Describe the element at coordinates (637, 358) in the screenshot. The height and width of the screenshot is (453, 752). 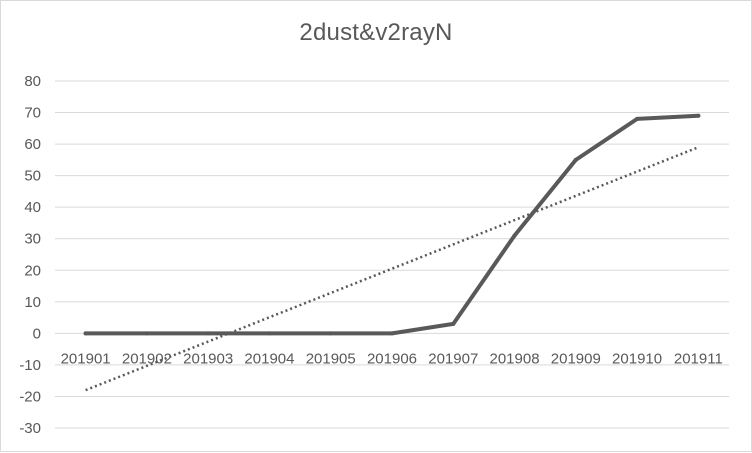
I see `x-tick-label: 201910` at that location.